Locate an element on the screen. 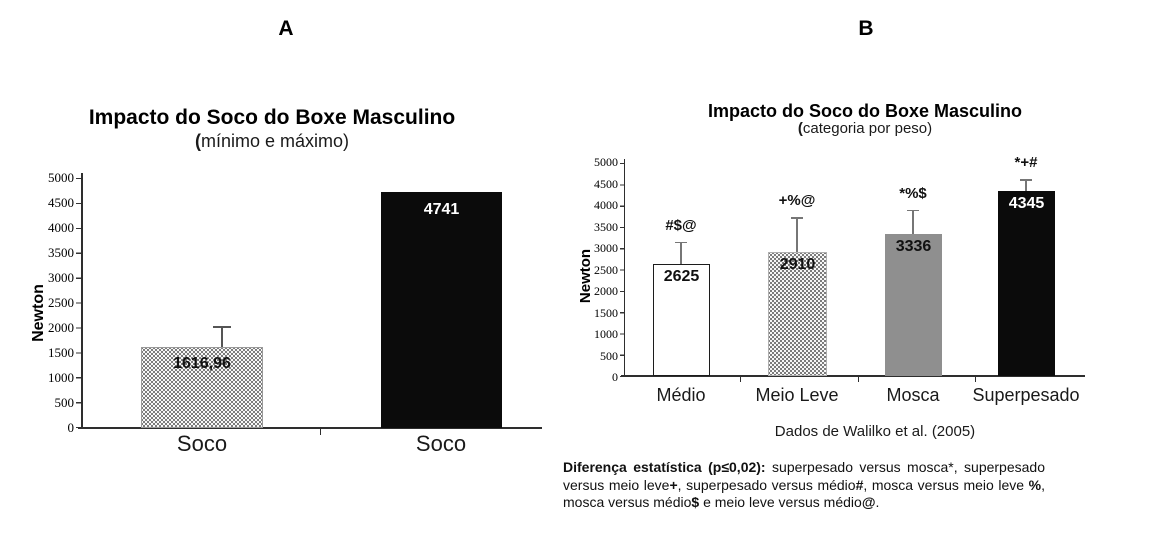 This screenshot has width=1168, height=533. statistical-note-segment: $ is located at coordinates (695, 502).